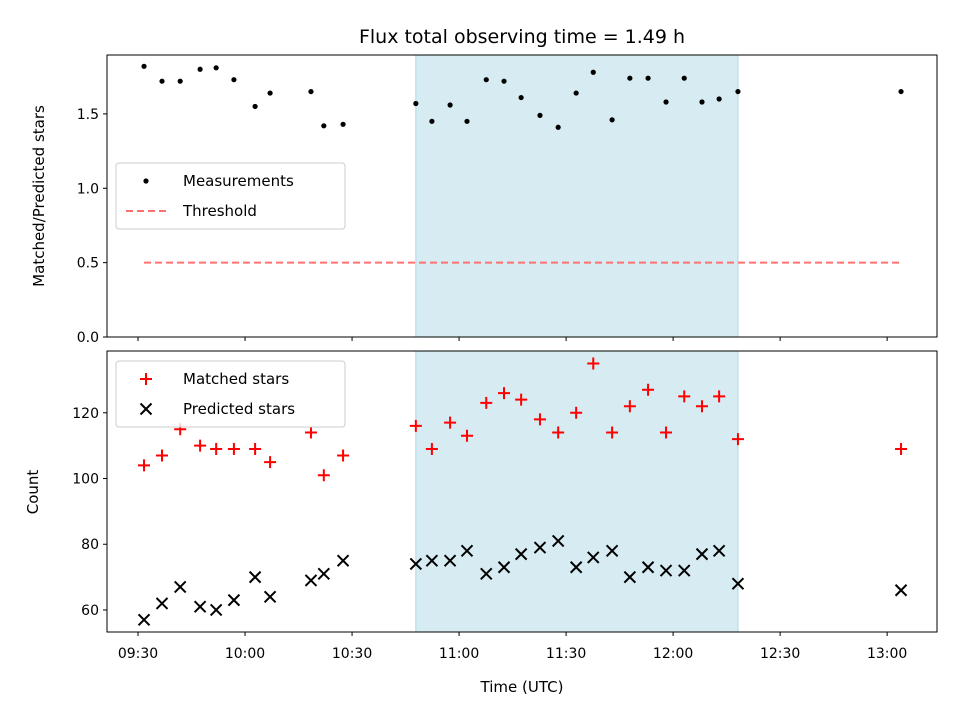  What do you see at coordinates (522, 687) in the screenshot?
I see `x-axis-label: Time (UTC)` at bounding box center [522, 687].